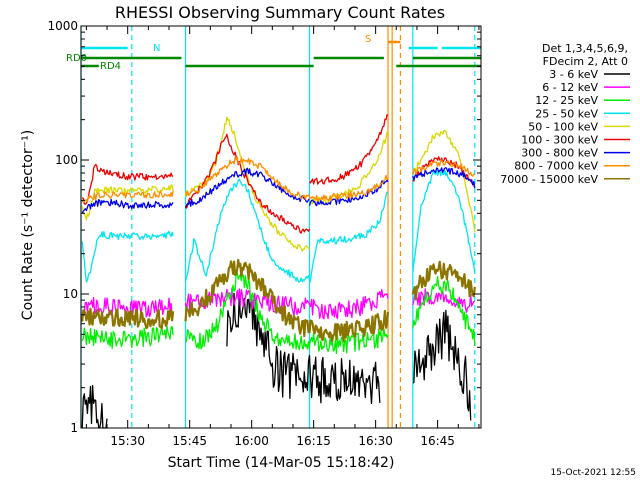 The image size is (640, 480). I want to click on series-7000-15000-kev, so click(278, 300).